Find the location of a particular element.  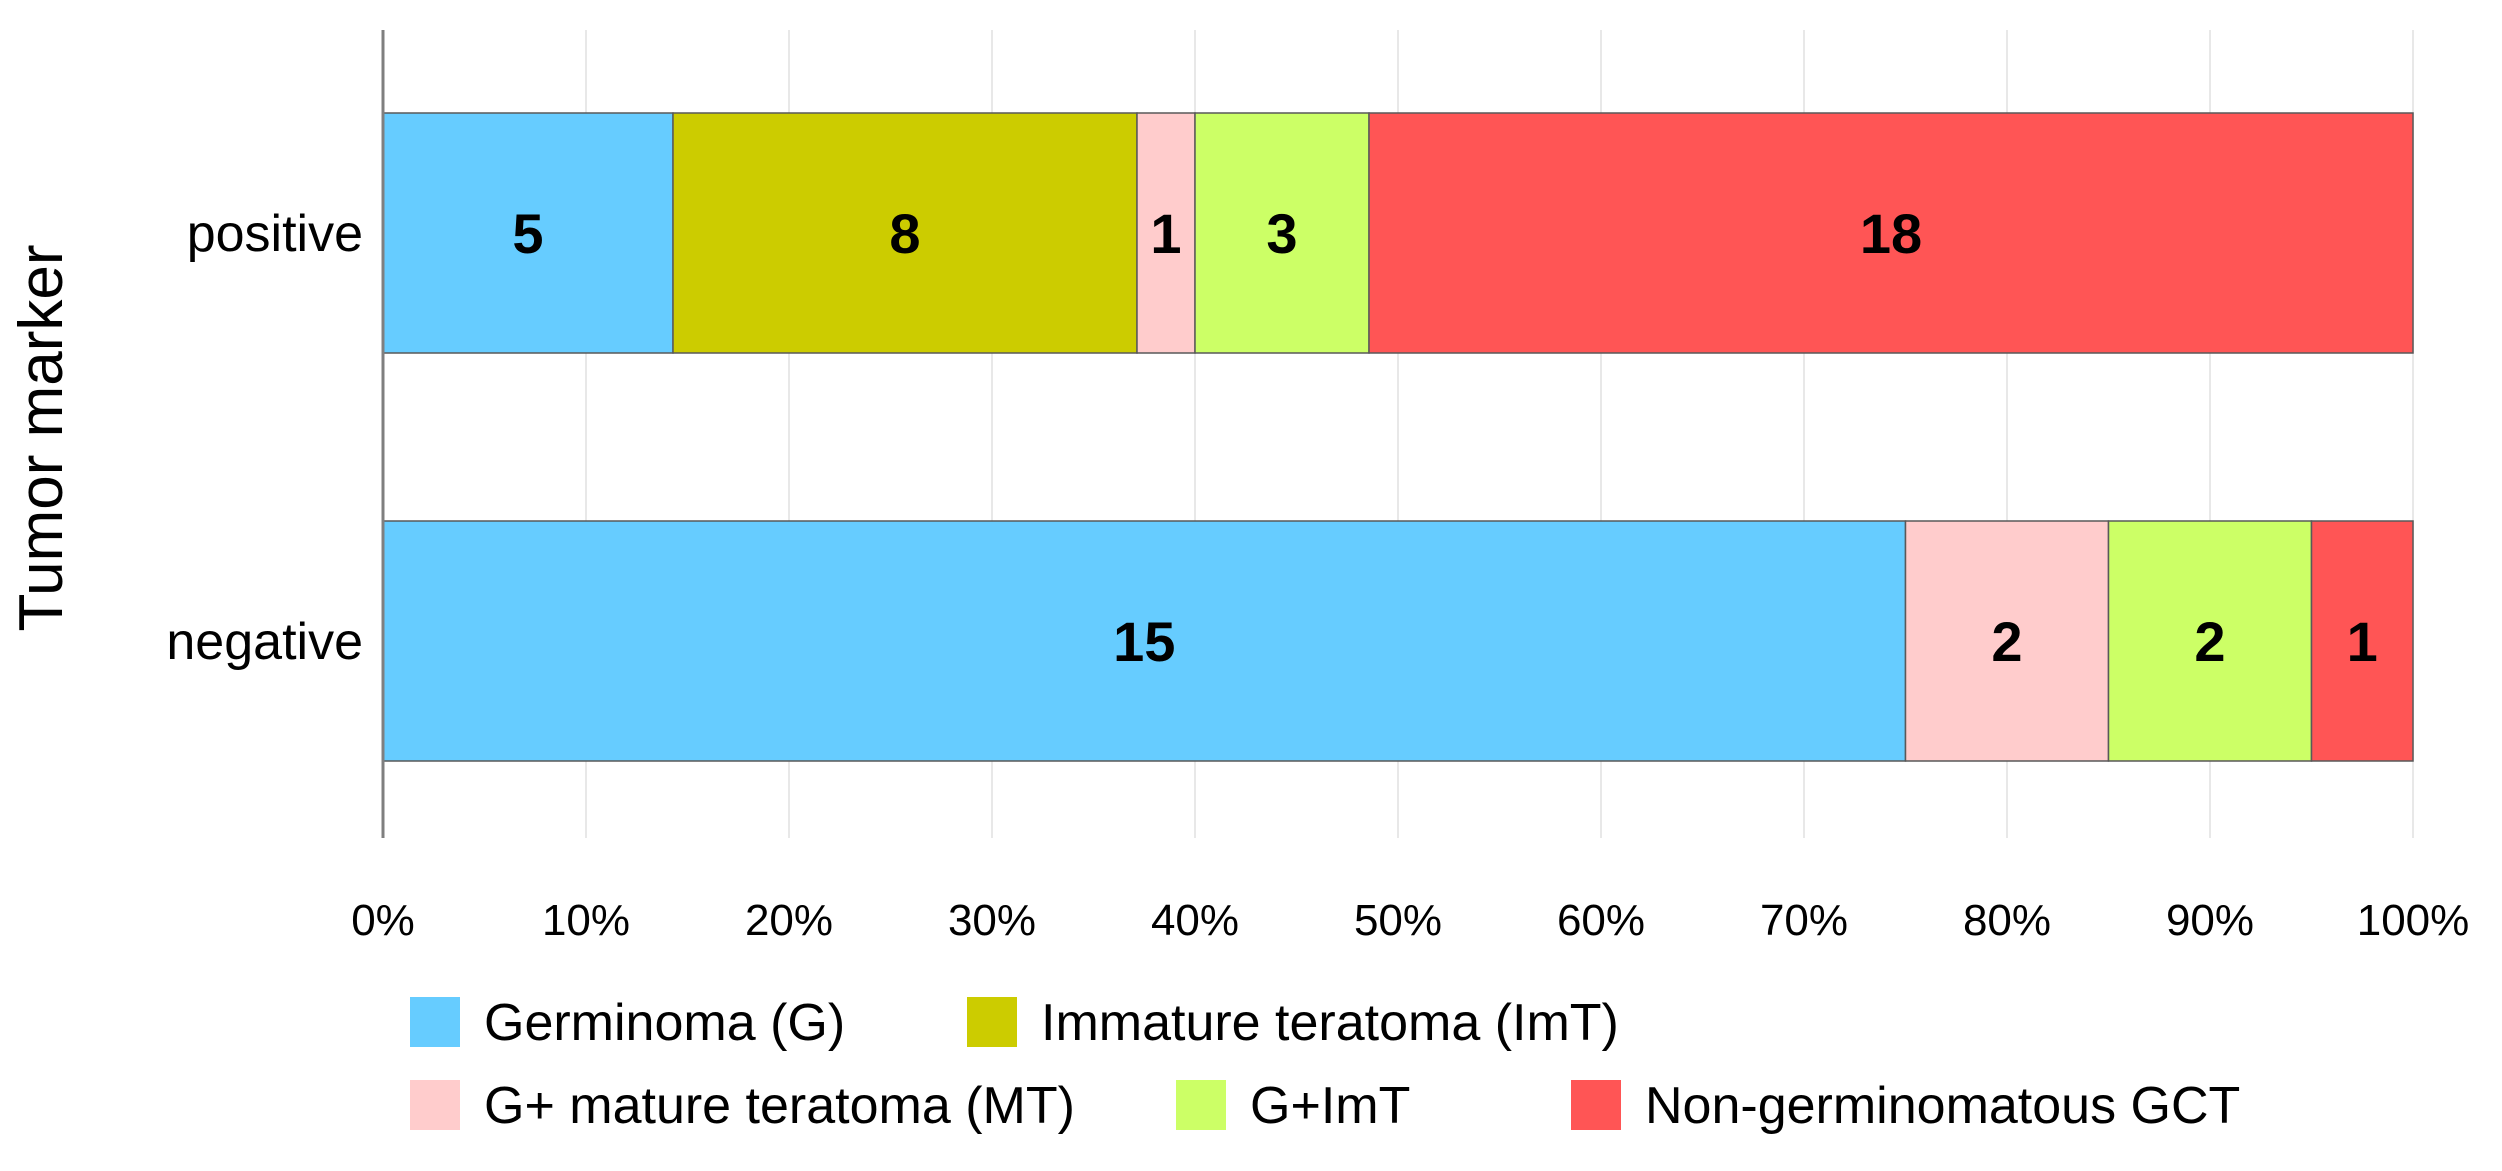

category-labels: positive negative is located at coordinates (264, 438).